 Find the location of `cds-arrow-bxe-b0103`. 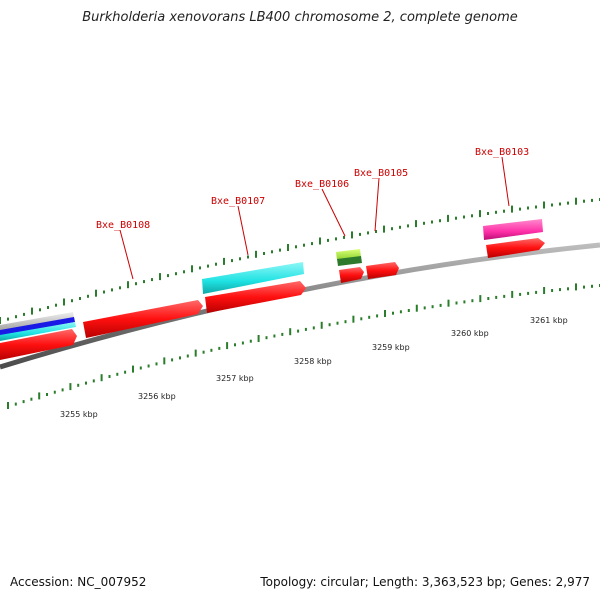

cds-arrow-bxe-b0103 is located at coordinates (515, 248).